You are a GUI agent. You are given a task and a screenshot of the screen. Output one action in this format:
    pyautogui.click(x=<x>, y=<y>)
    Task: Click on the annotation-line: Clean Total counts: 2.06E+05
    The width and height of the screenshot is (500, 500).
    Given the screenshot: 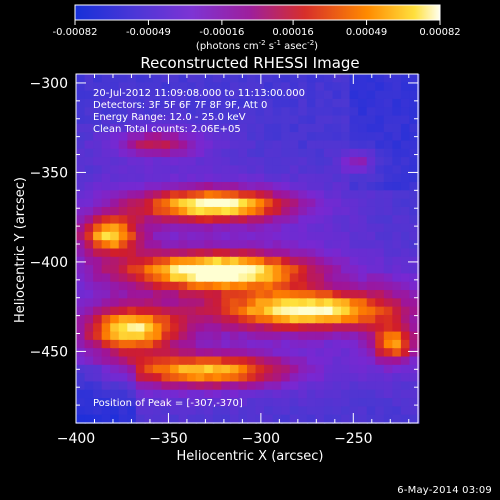 What is the action you would take?
    pyautogui.click(x=167, y=129)
    